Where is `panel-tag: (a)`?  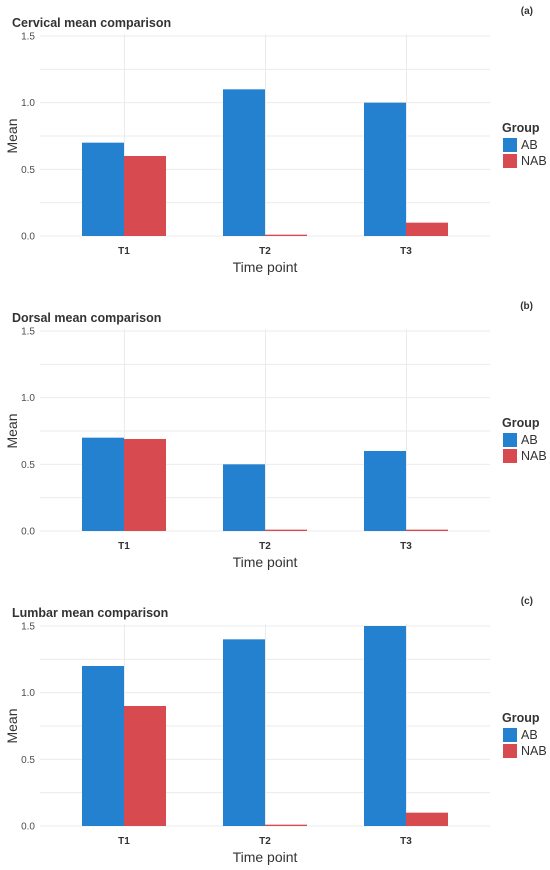 panel-tag: (a) is located at coordinates (527, 11).